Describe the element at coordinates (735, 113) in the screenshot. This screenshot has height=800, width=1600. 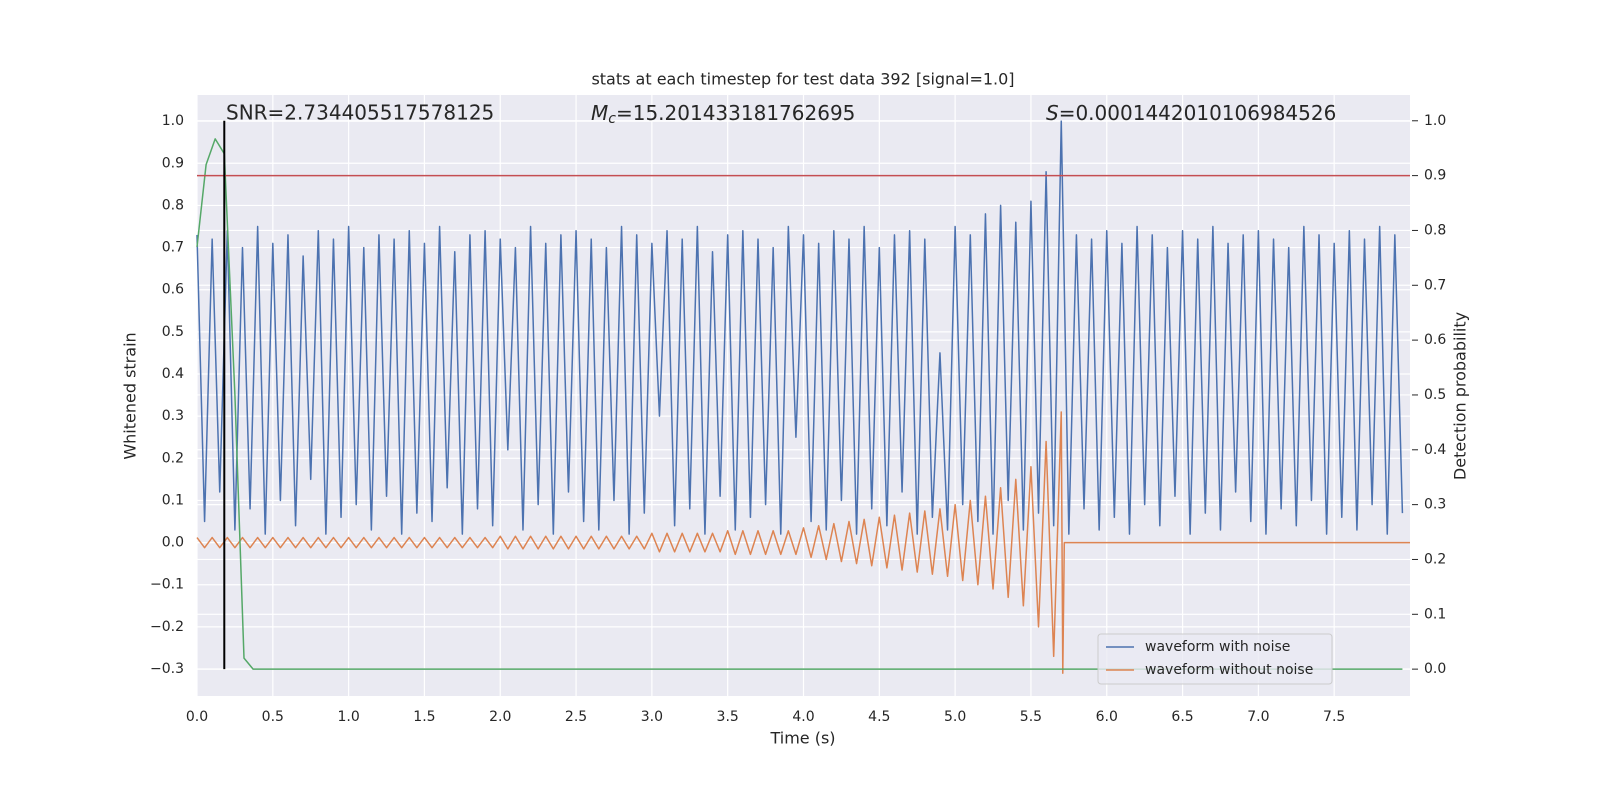
I see `annotation-value: =15.201433181762695` at that location.